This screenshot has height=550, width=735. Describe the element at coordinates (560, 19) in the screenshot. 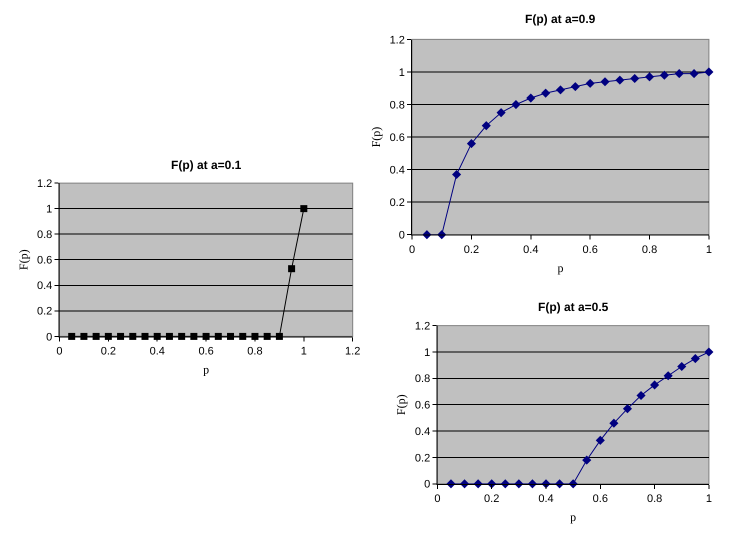

I see `chart-title: F(p) at a=0.9` at that location.